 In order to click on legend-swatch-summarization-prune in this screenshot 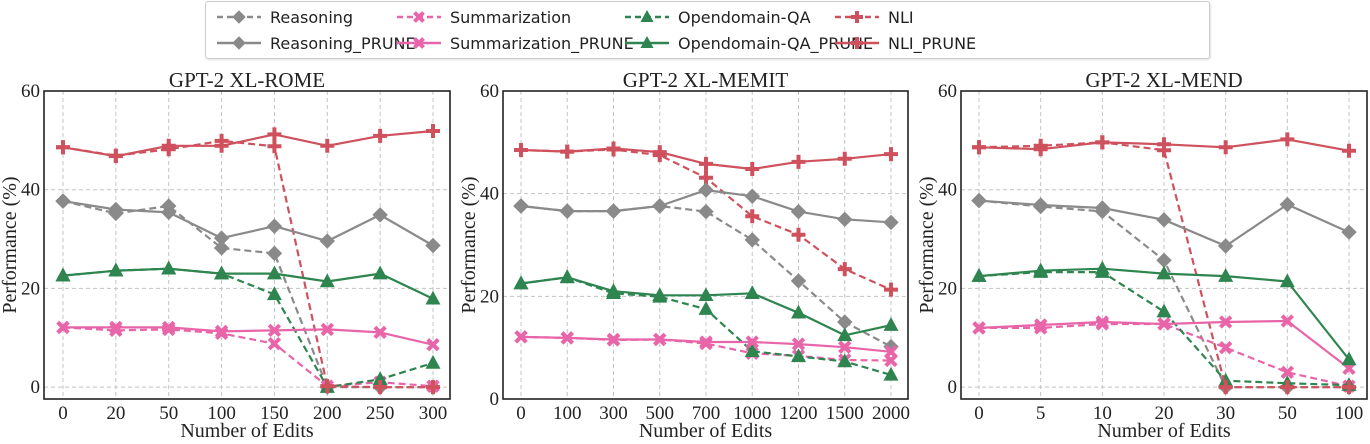, I will do `click(419, 43)`.